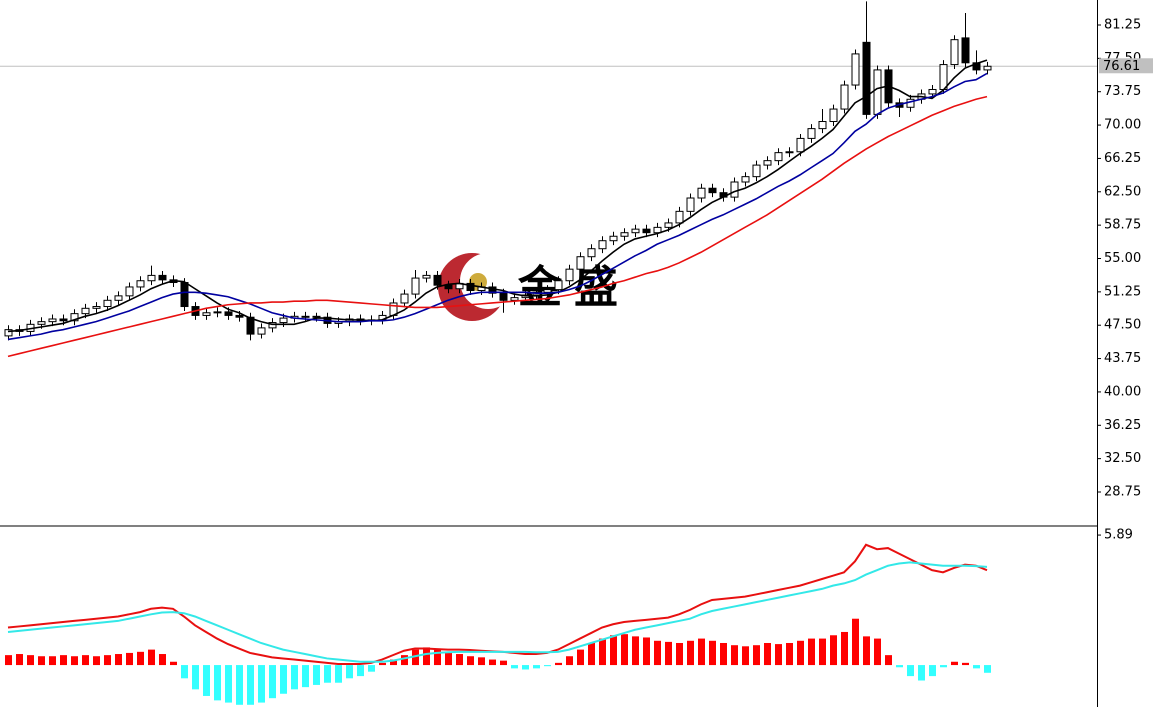 The image size is (1153, 707). I want to click on y-tick-label: 36.25, so click(1122, 425).